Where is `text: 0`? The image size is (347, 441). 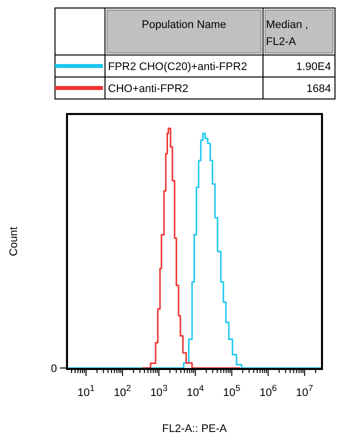 text: 0 is located at coordinates (53, 369).